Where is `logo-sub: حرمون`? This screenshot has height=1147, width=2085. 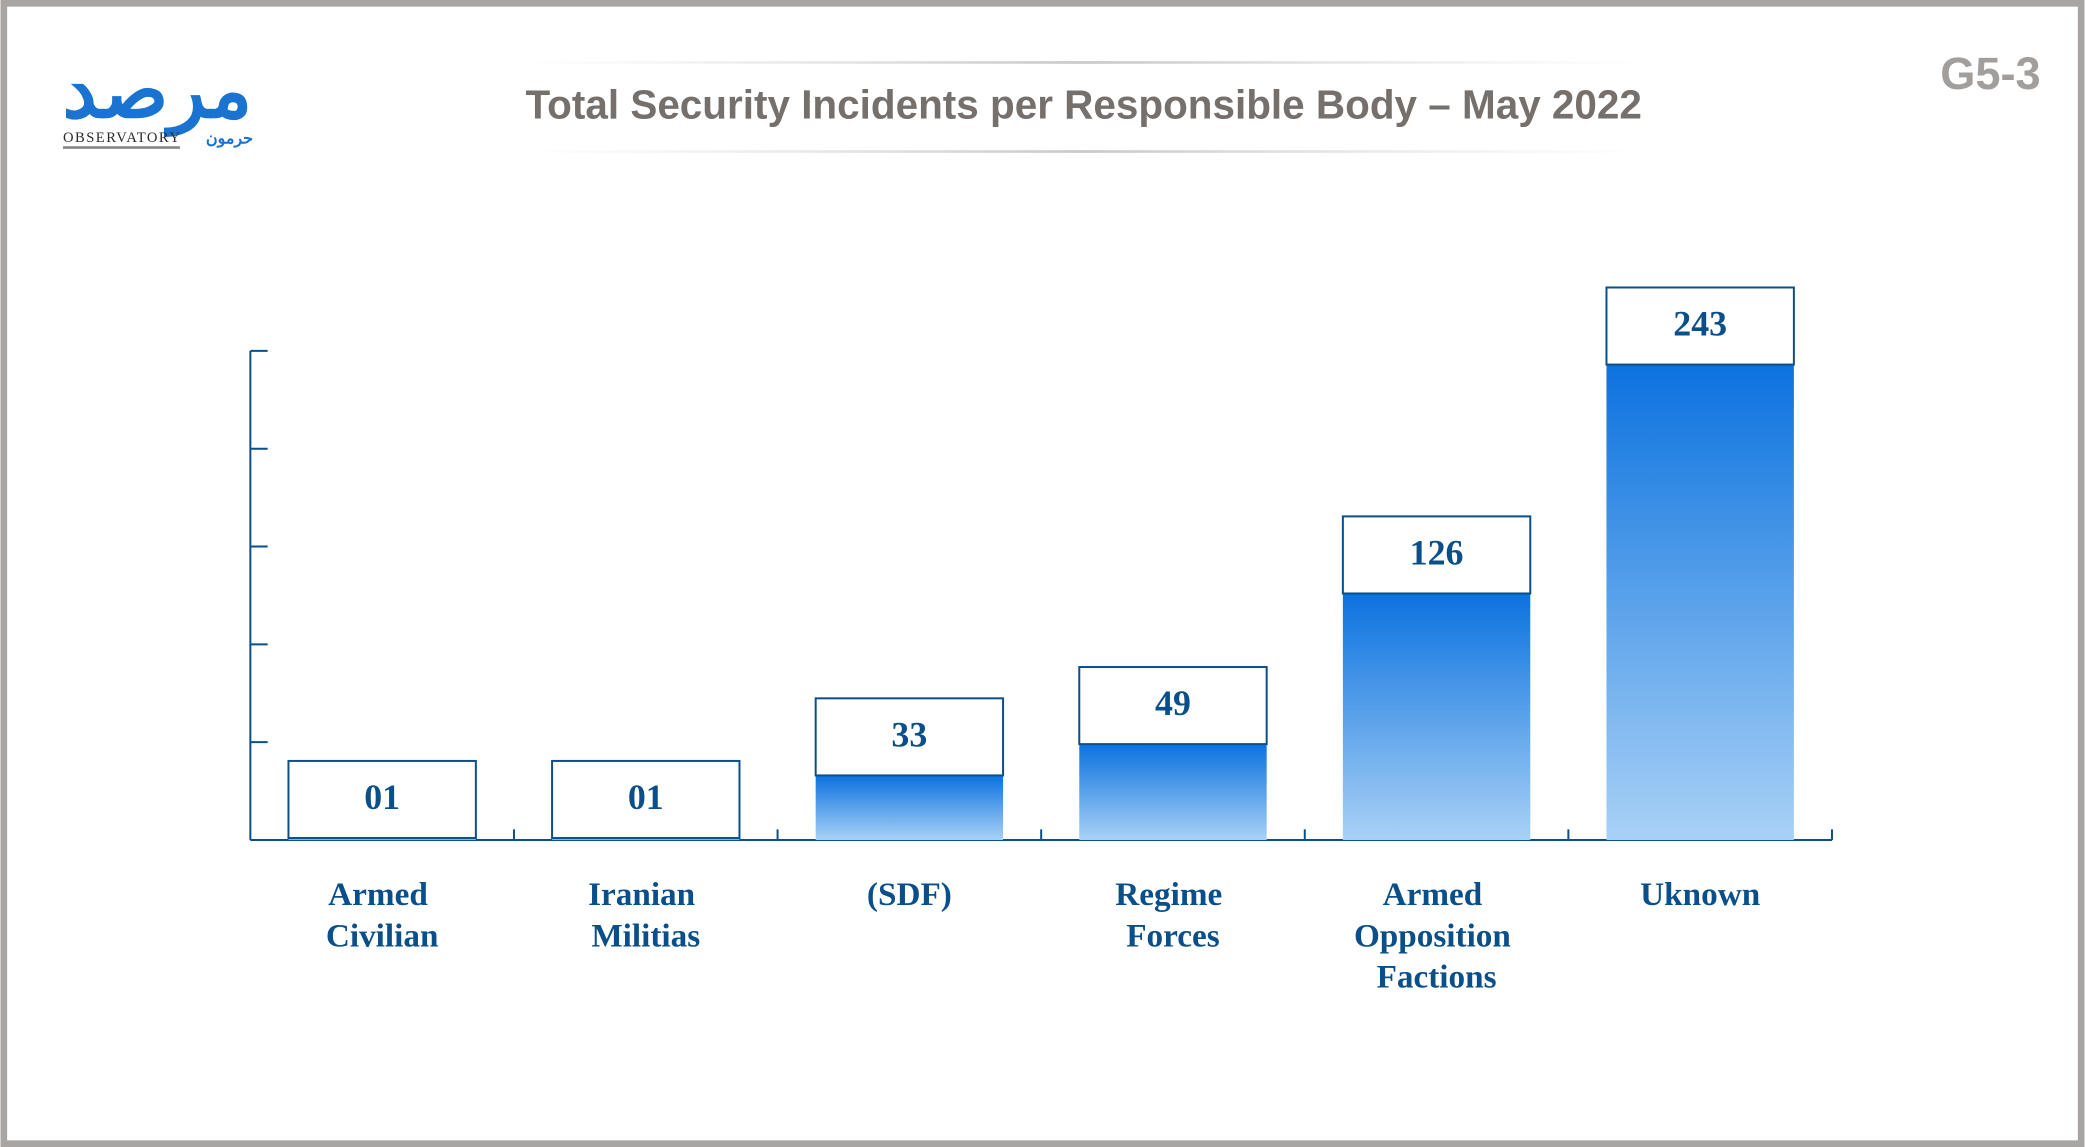 logo-sub: حرمون is located at coordinates (229, 140).